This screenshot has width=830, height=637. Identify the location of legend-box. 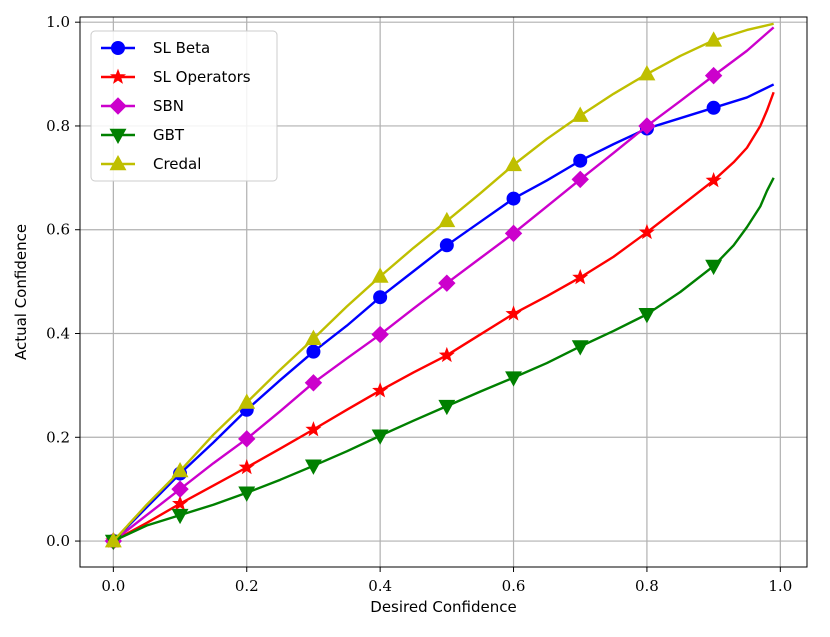
(184, 106).